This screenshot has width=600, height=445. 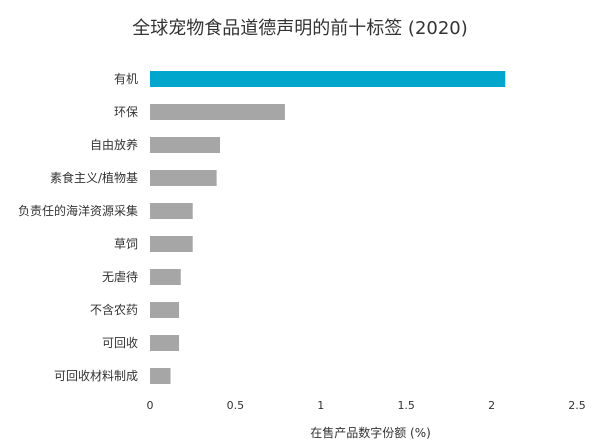 What do you see at coordinates (120, 277) in the screenshot?
I see `category-label-6: 无虐待` at bounding box center [120, 277].